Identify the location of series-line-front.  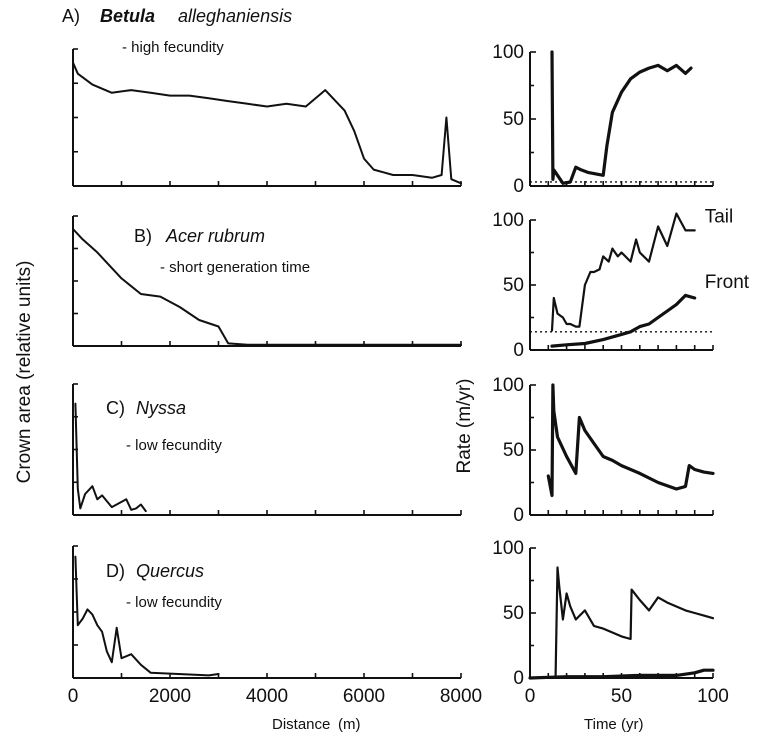
(623, 320).